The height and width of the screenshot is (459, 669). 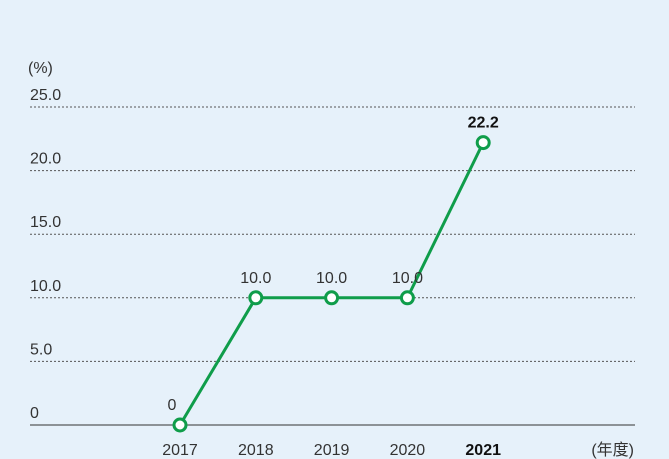 What do you see at coordinates (408, 450) in the screenshot?
I see `x-tick-label: 2020` at bounding box center [408, 450].